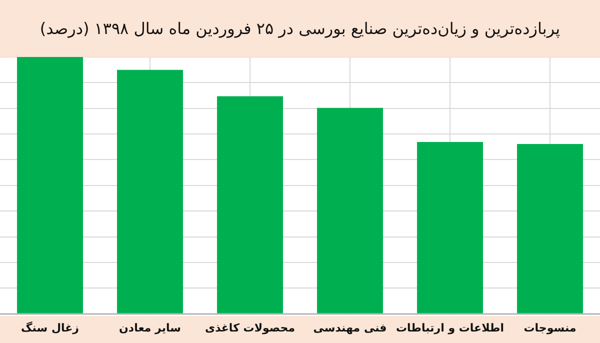 The height and width of the screenshot is (343, 600). What do you see at coordinates (150, 327) in the screenshot?
I see `x-tick-label: سایر معادن` at bounding box center [150, 327].